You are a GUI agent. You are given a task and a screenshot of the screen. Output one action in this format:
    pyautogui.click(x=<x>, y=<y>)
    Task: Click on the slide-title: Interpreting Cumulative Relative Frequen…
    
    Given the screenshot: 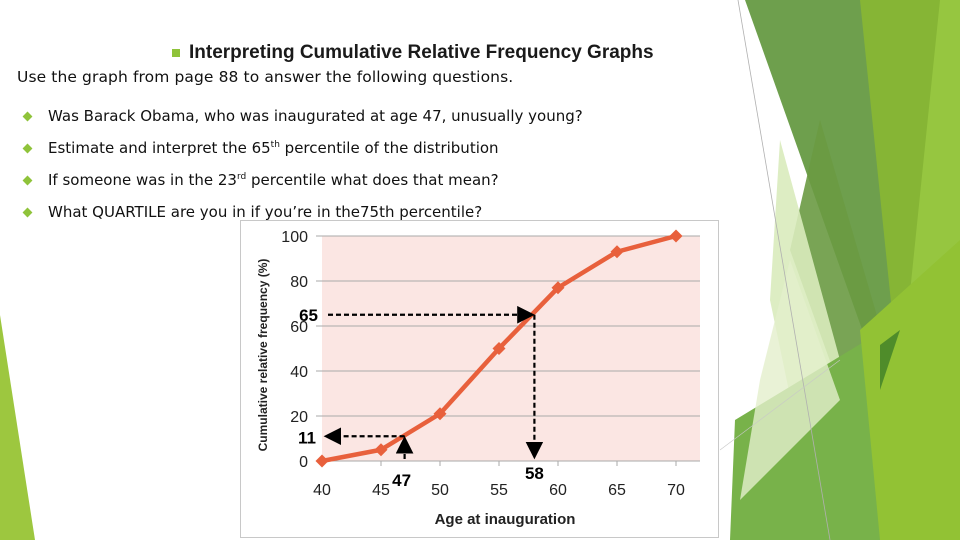 What is the action you would take?
    pyautogui.click(x=413, y=53)
    